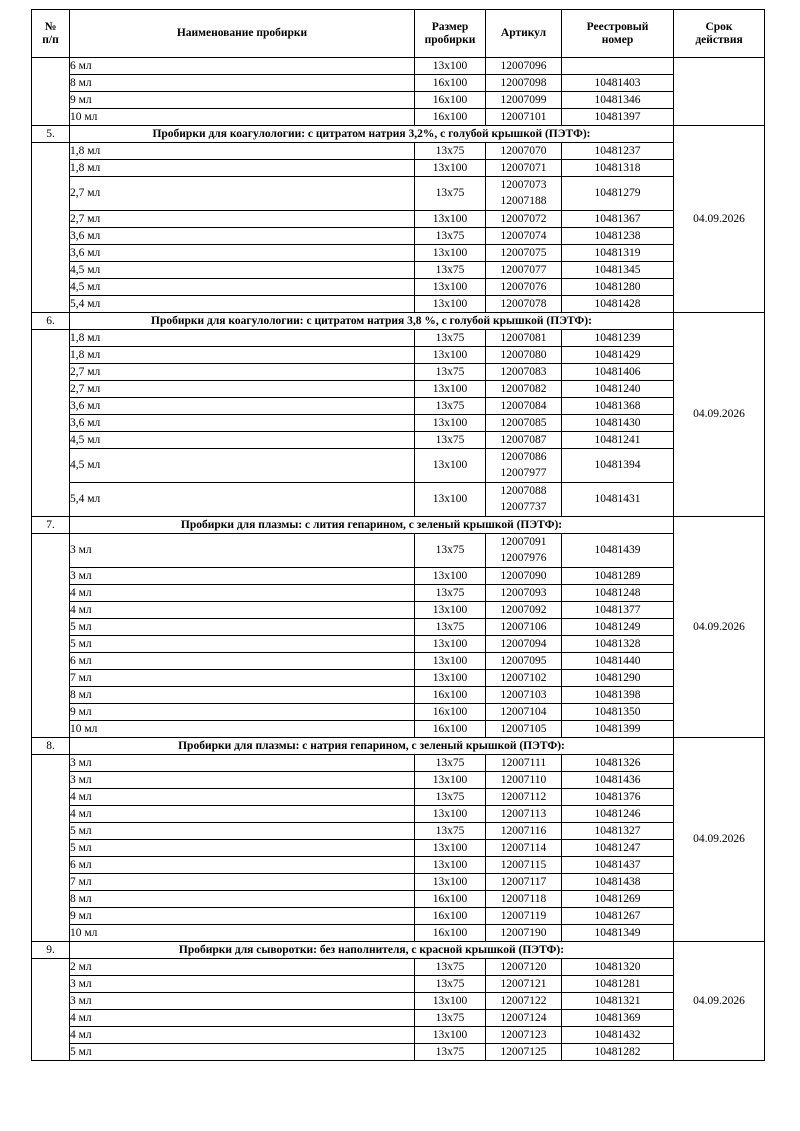 This screenshot has width=800, height=1131. I want to click on registry-number-cell: 10481321, so click(617, 1001).